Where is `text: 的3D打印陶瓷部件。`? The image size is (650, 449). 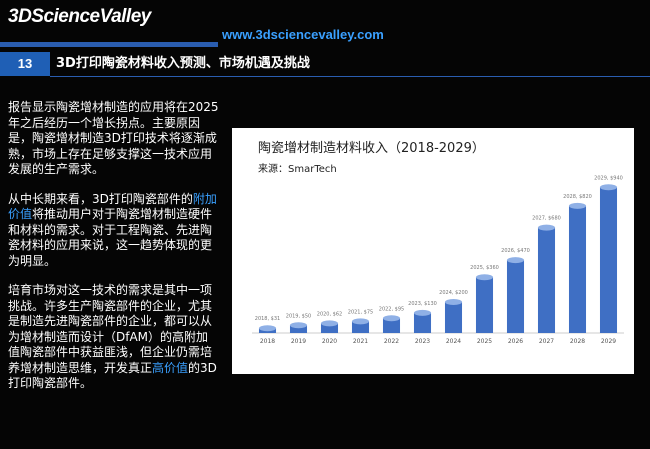 text: 的3D打印陶瓷部件。 is located at coordinates (112, 375).